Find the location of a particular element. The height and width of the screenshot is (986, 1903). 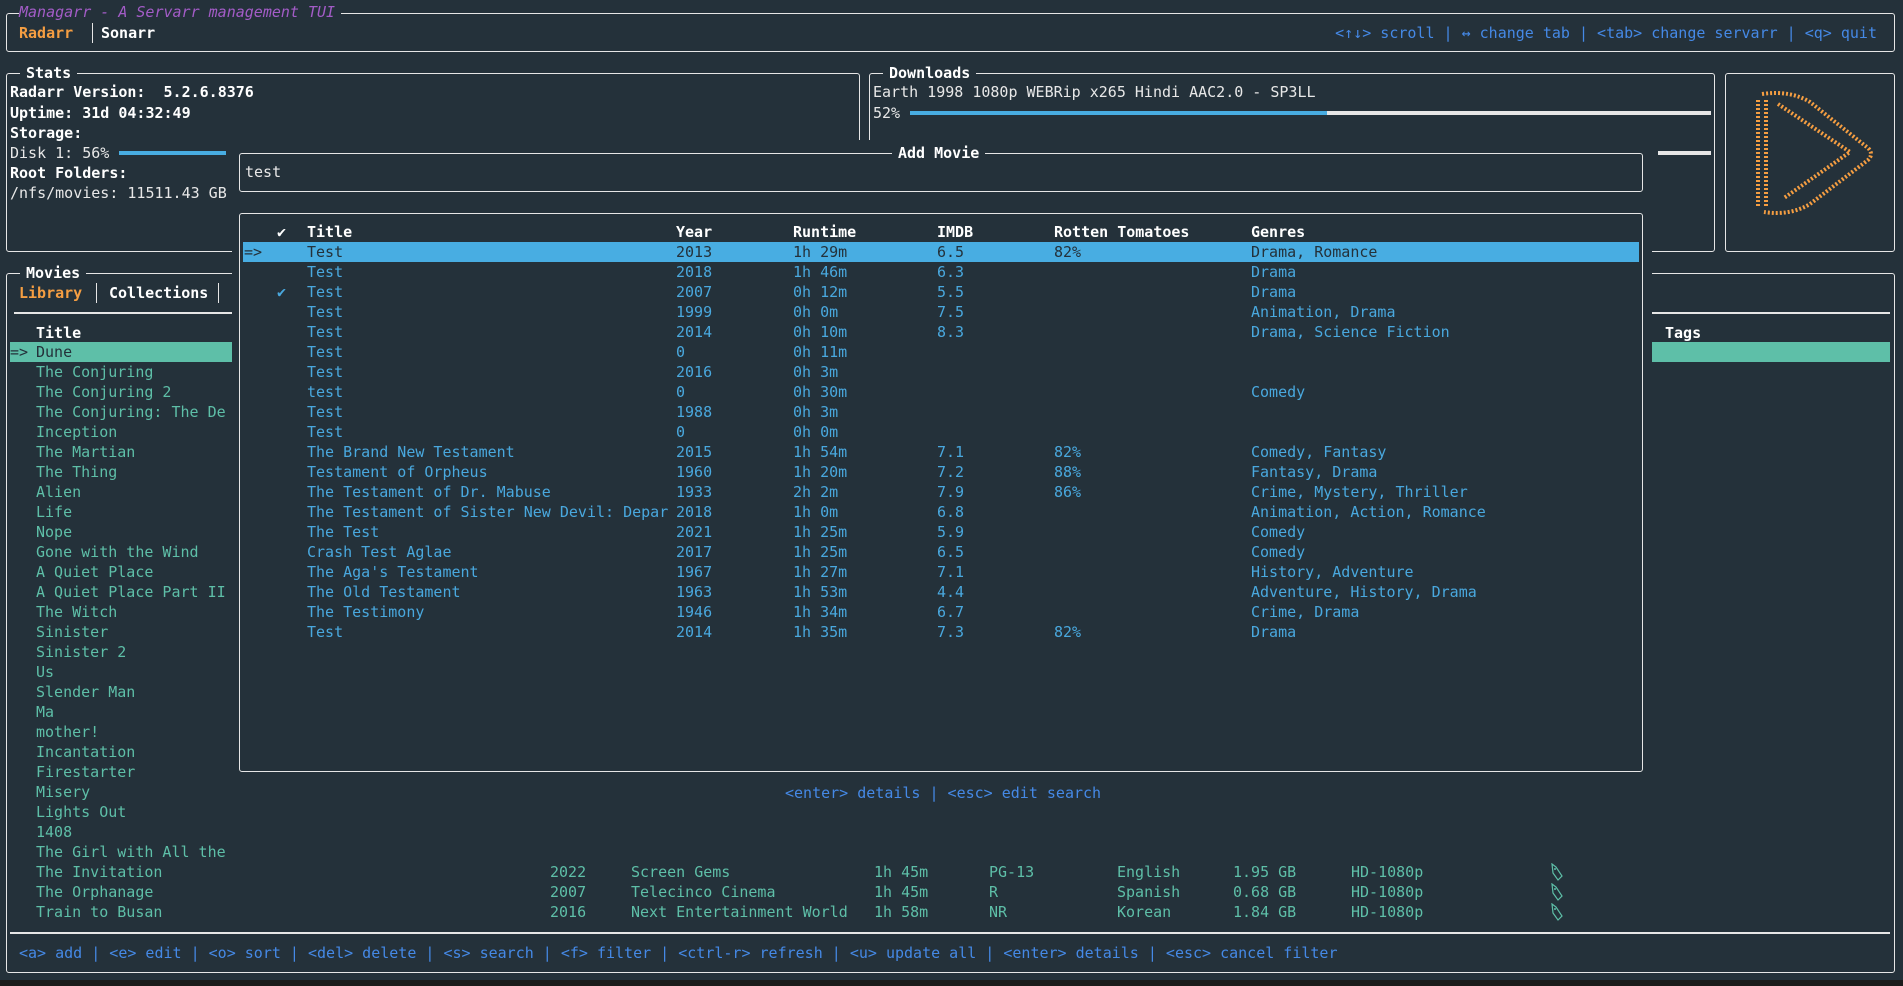

download-percent: 52% is located at coordinates (887, 113).